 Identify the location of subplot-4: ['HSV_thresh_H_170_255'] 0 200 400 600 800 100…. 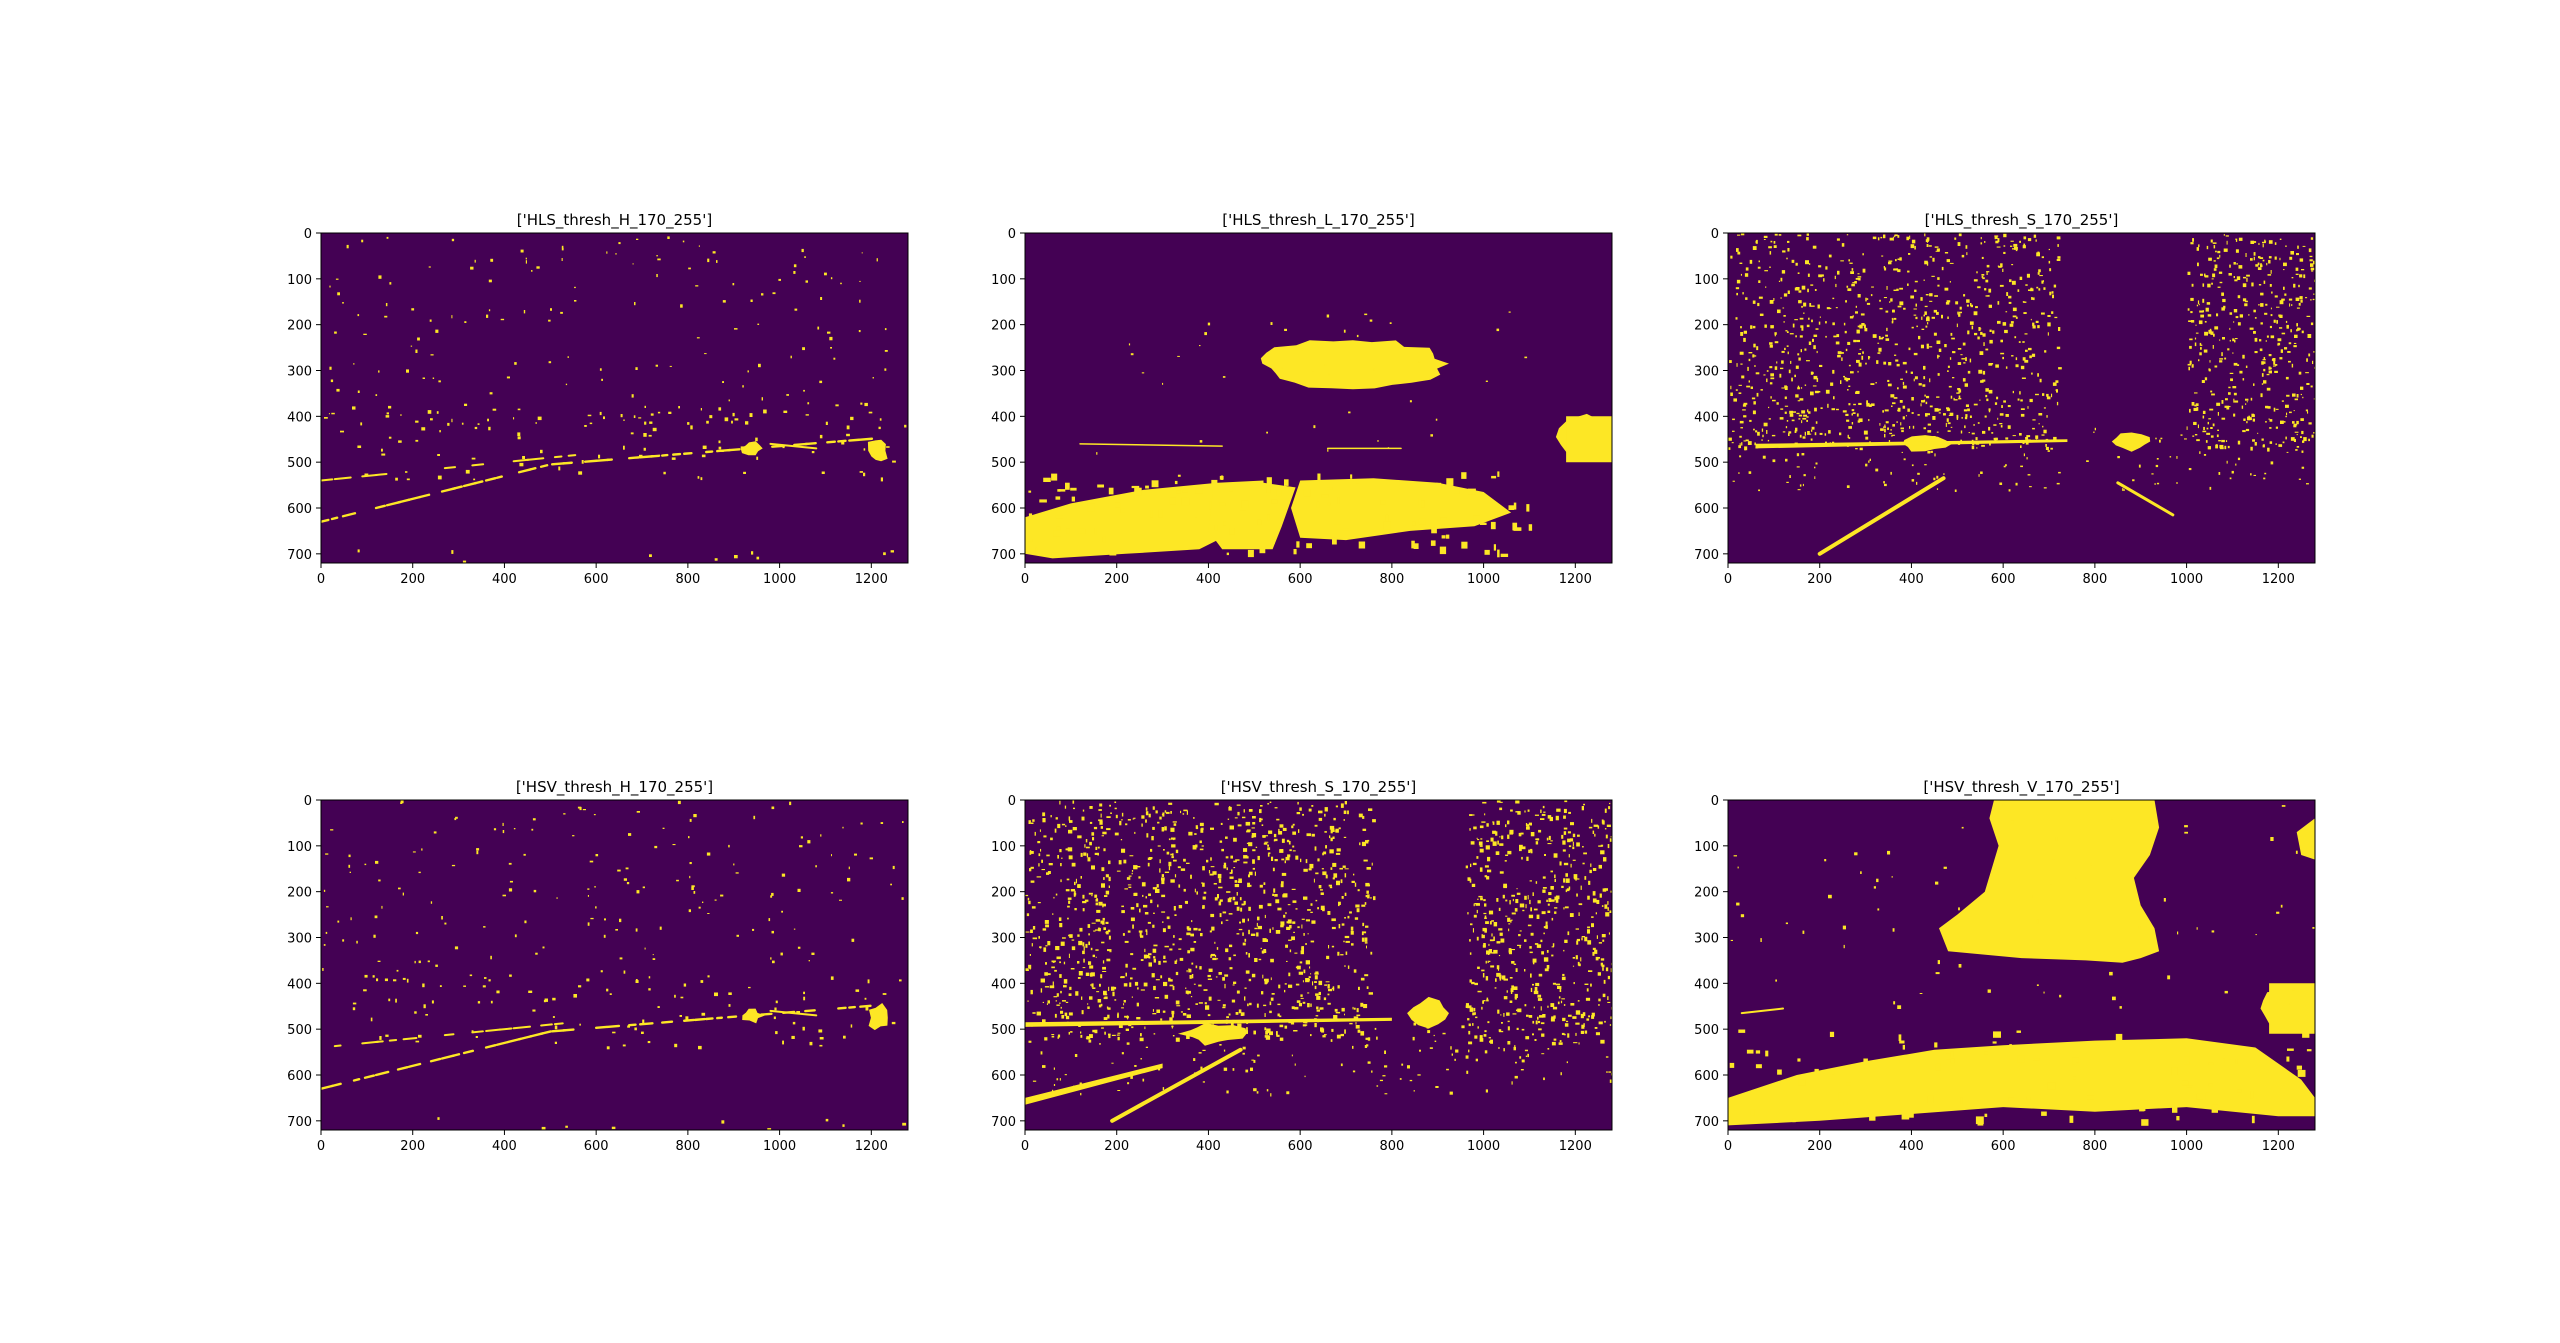
(598, 966).